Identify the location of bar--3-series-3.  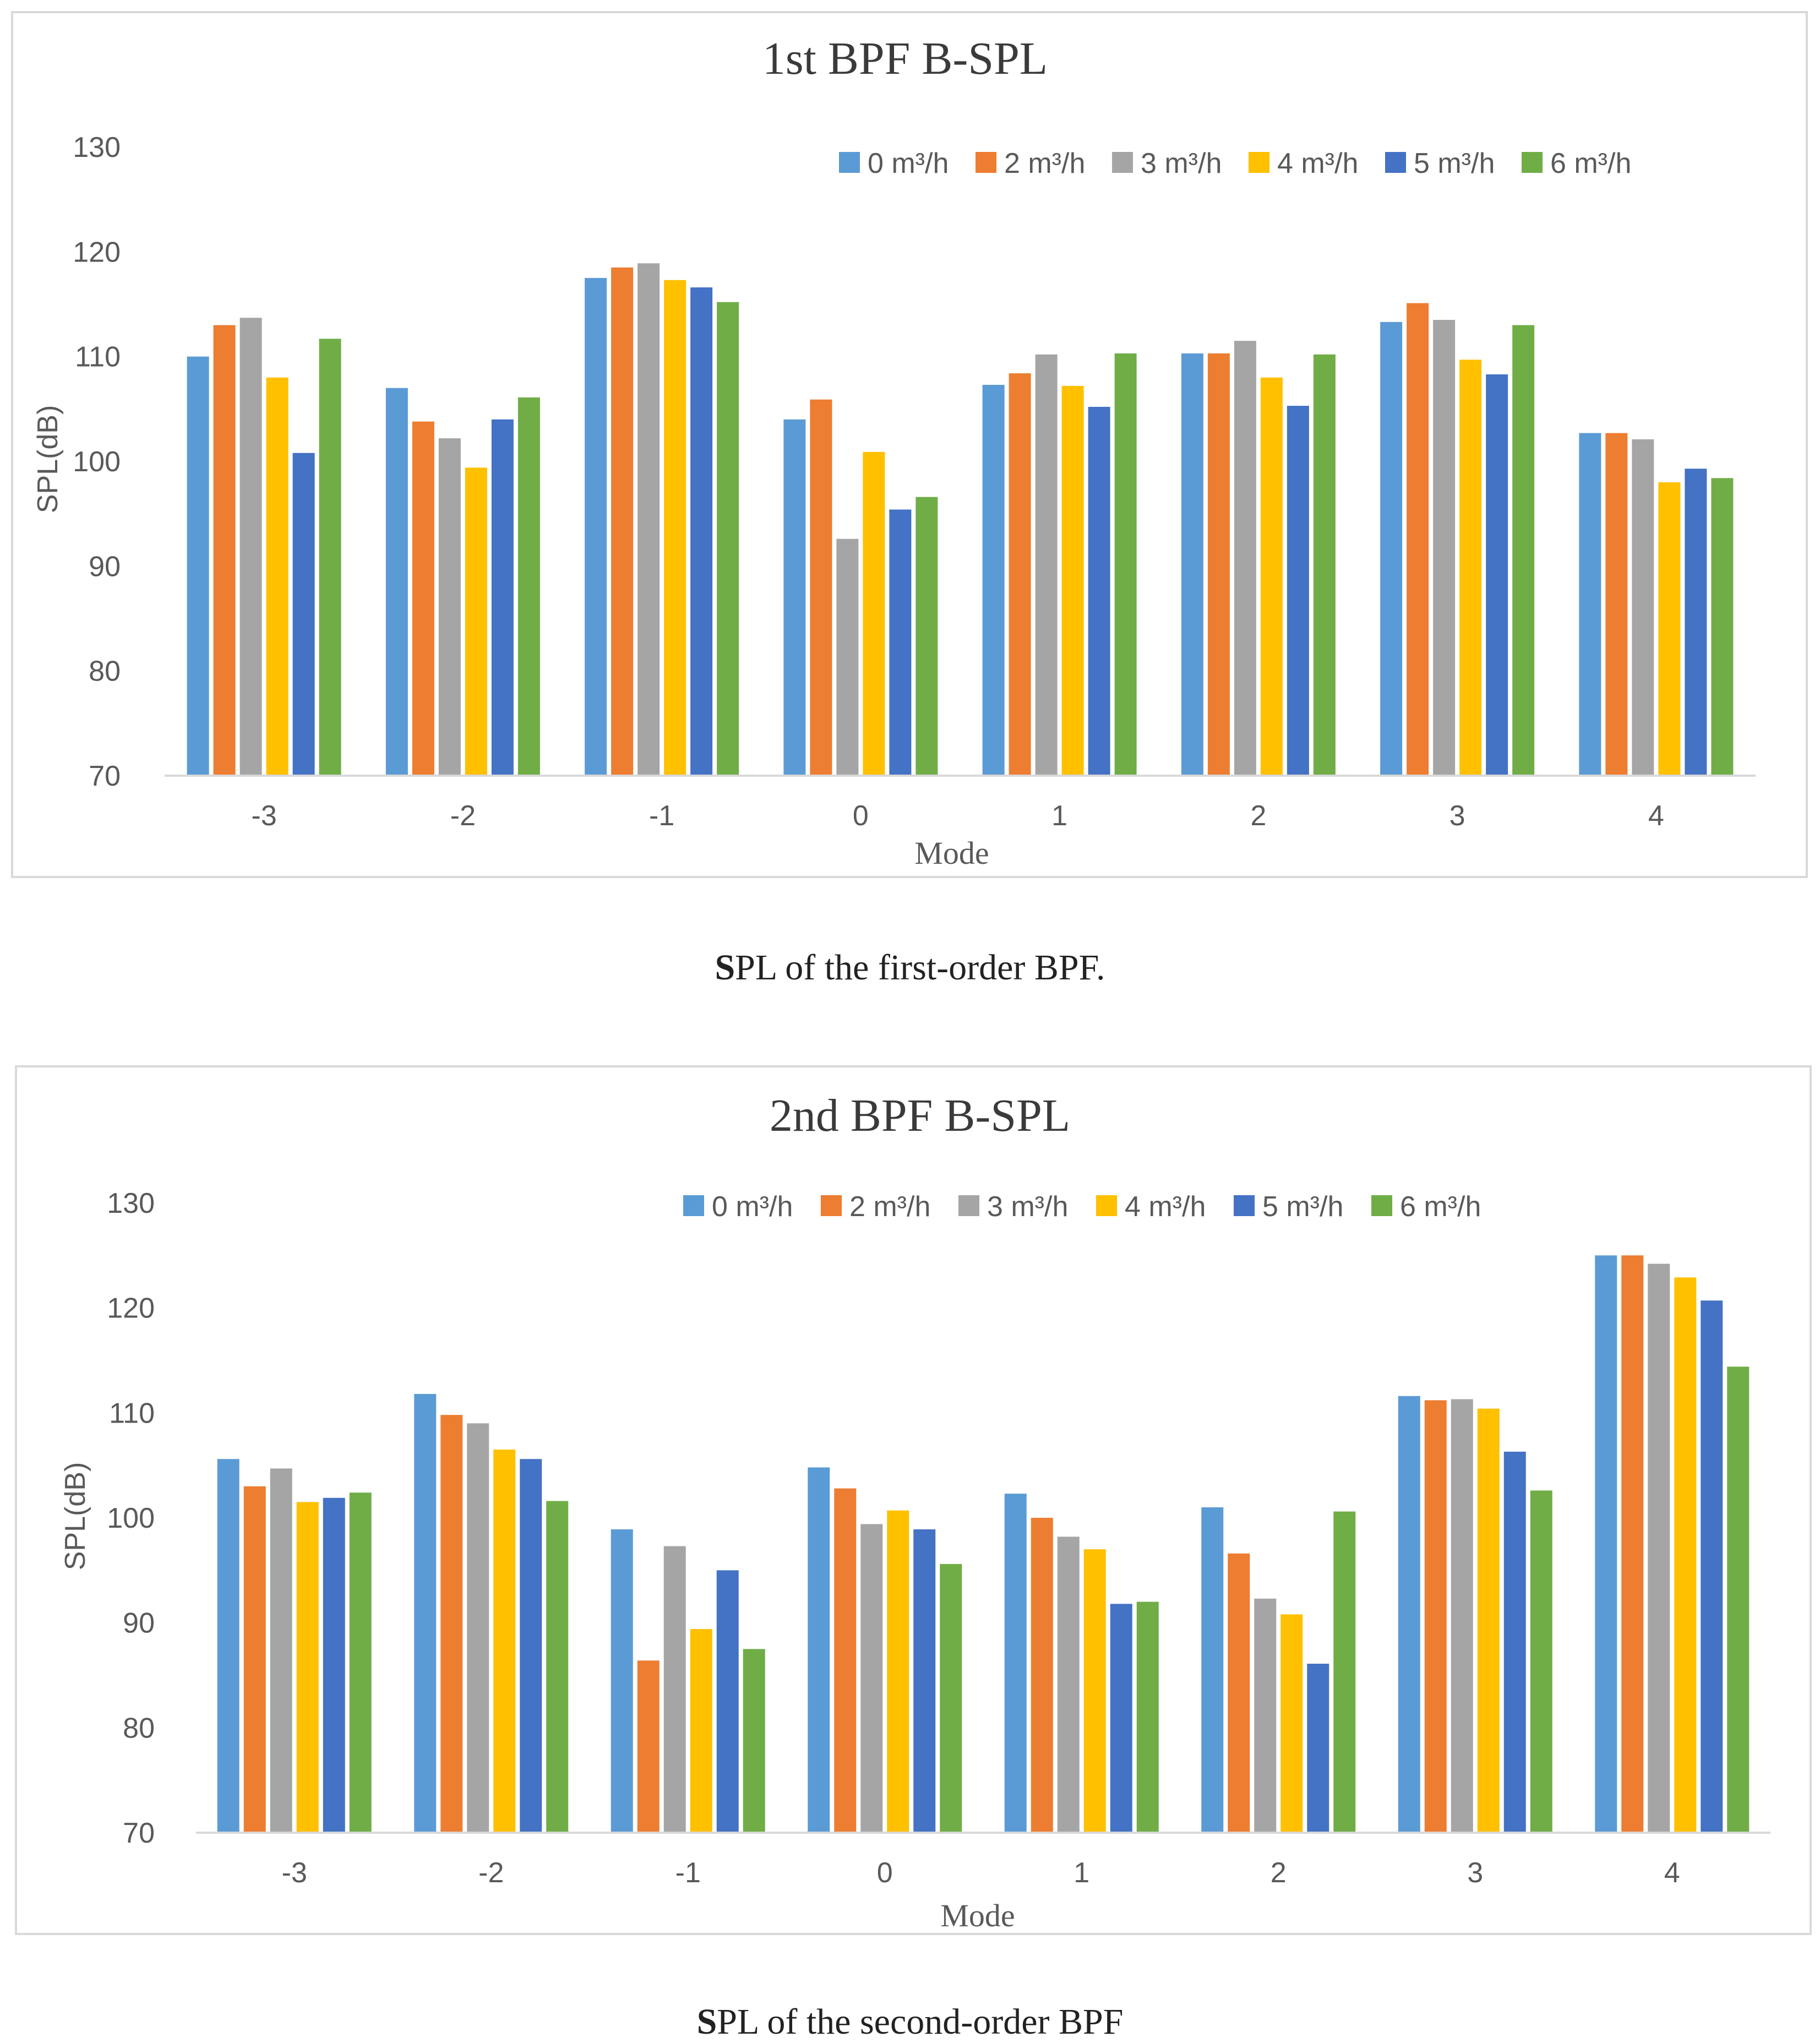
(277, 576).